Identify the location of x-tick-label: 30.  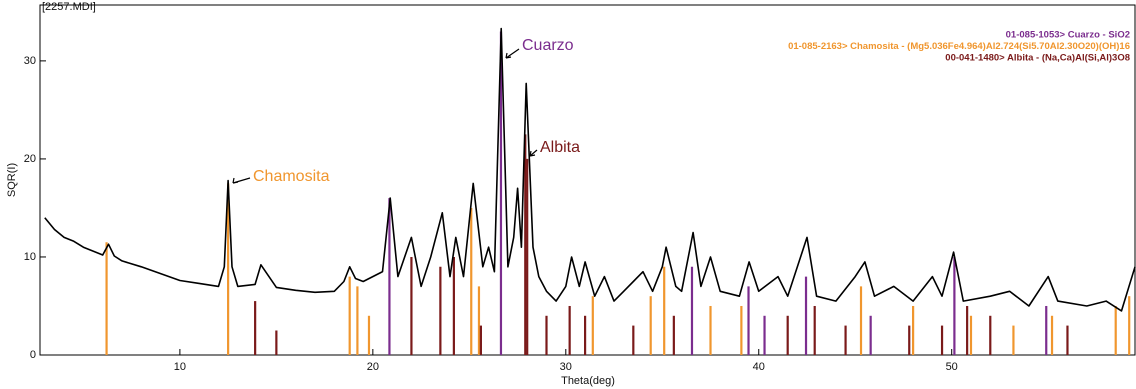
(566, 367).